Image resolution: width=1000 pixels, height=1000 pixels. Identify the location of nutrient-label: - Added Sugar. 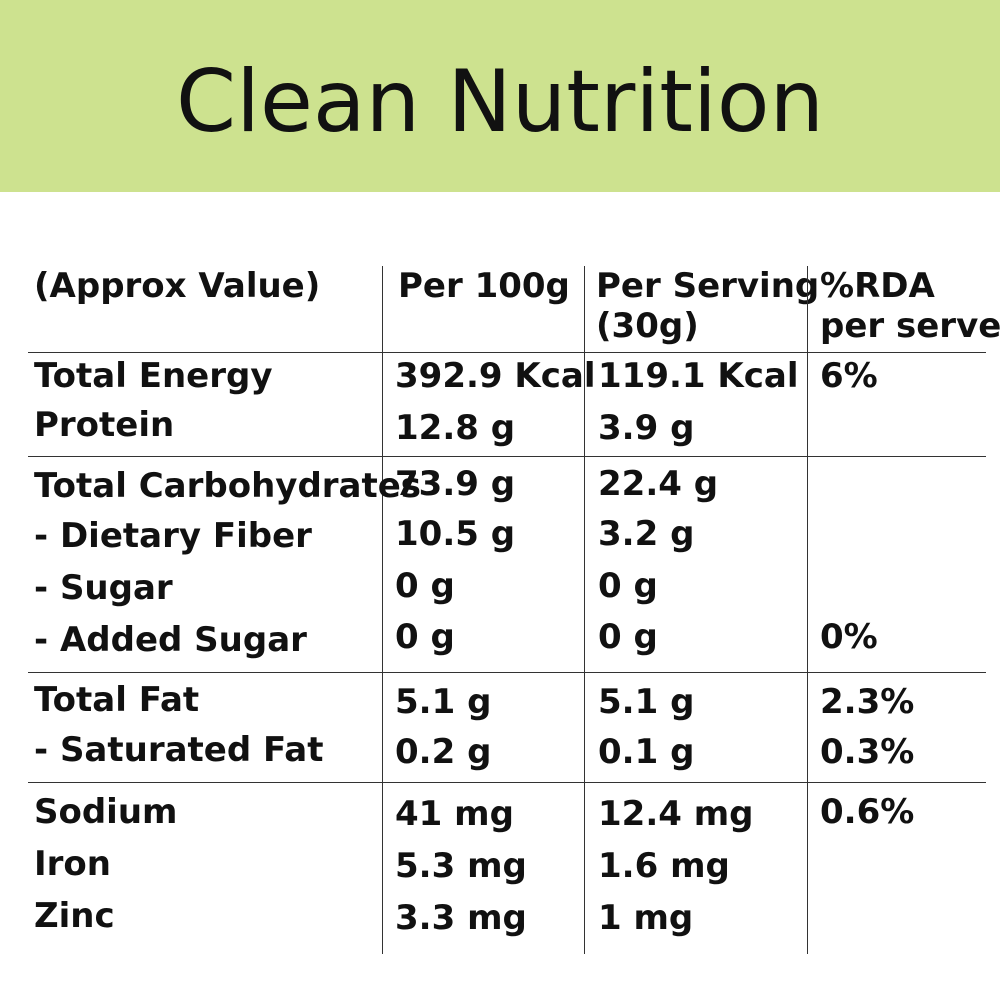
(170, 640).